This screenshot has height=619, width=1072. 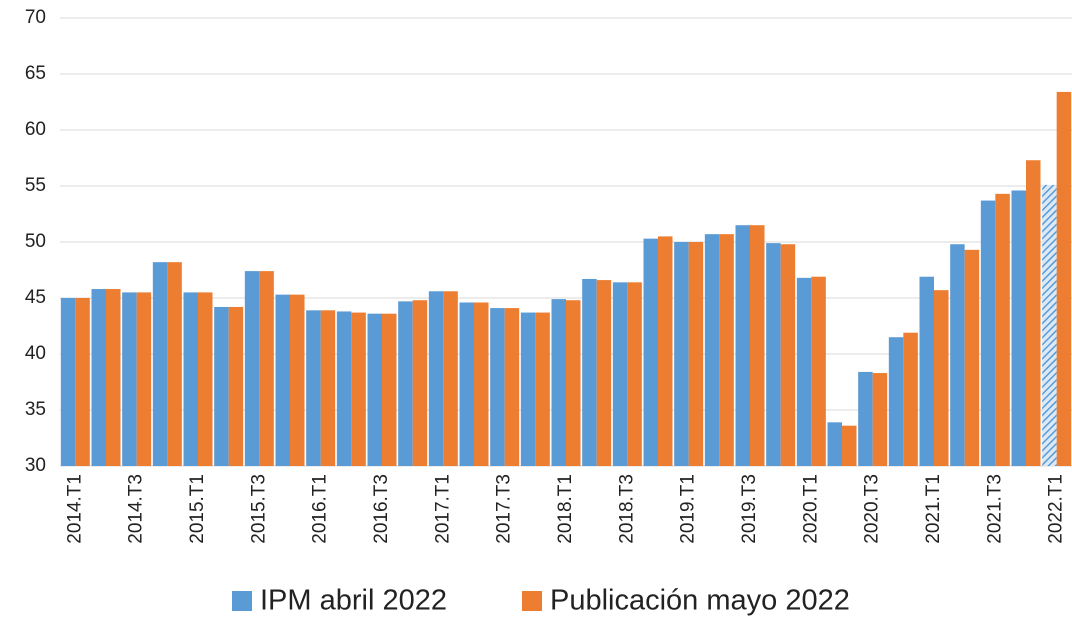 What do you see at coordinates (810, 509) in the screenshot?
I see `x-tick-label: 2020.T1` at bounding box center [810, 509].